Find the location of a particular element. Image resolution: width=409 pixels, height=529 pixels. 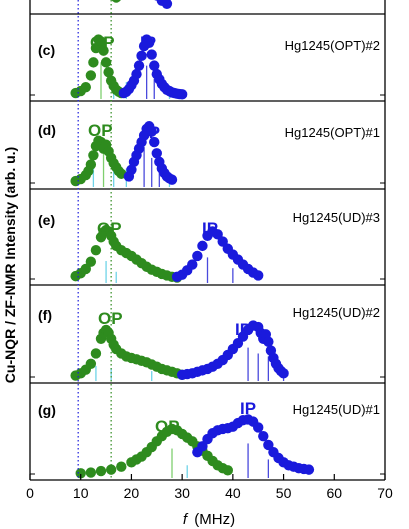

x-axis-label-symbol: f is located at coordinates (186, 519).